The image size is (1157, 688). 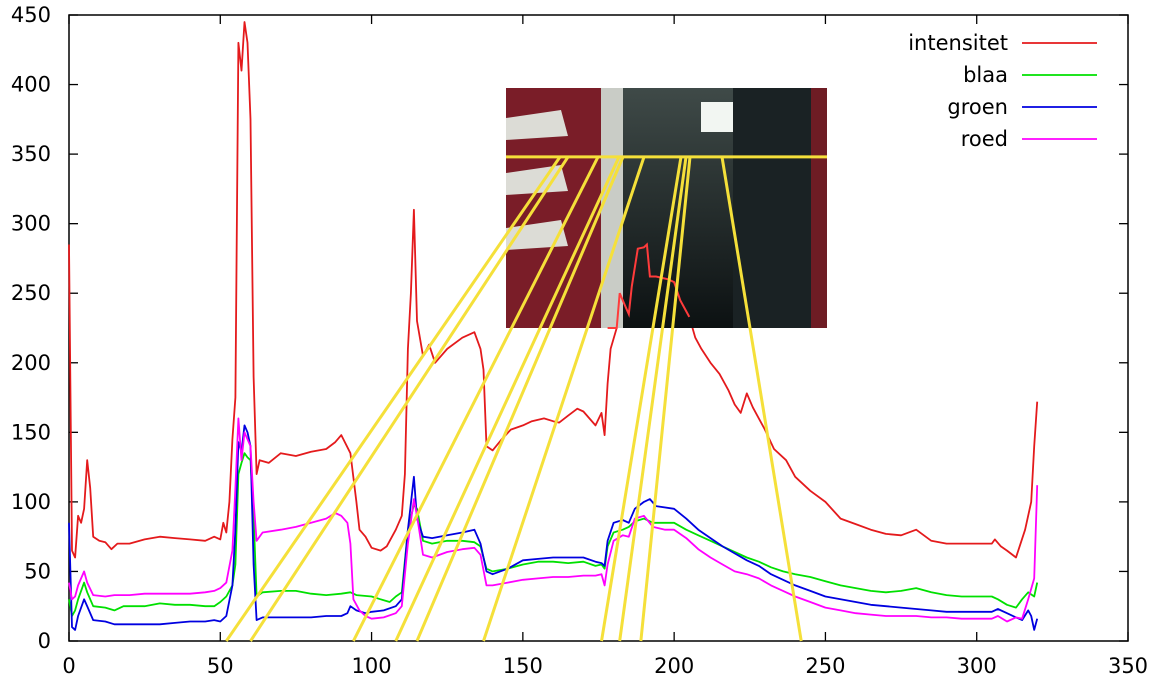 I want to click on legend: intensitet blaa groen roed, so click(x=1002, y=91).